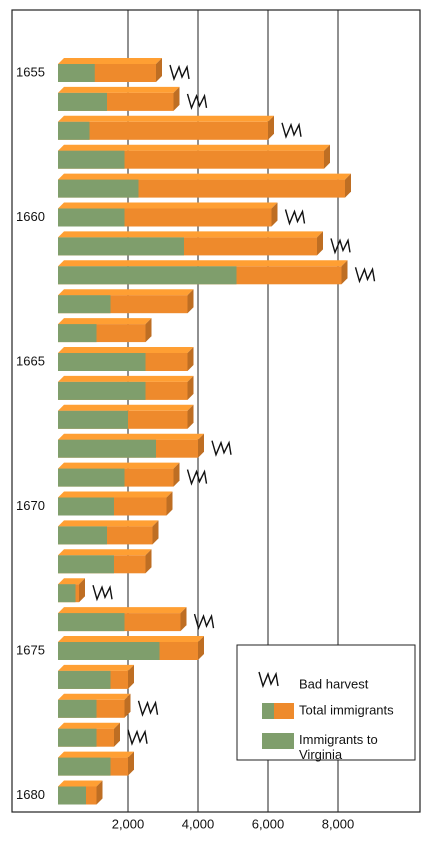 This screenshot has height=844, width=432. Describe the element at coordinates (30, 216) in the screenshot. I see `y-tick-label: 1660` at that location.